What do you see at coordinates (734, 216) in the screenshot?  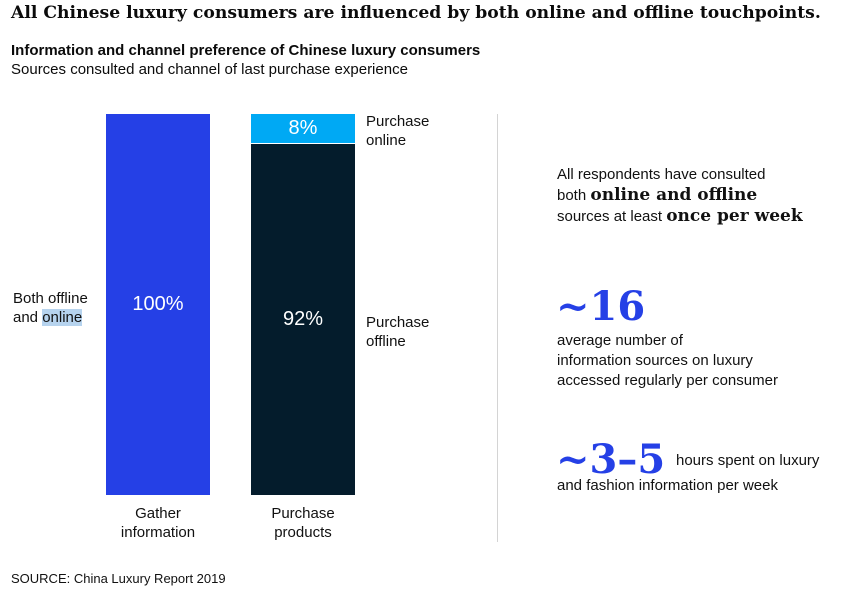 I see `fact1-line3-bold: once per week` at bounding box center [734, 216].